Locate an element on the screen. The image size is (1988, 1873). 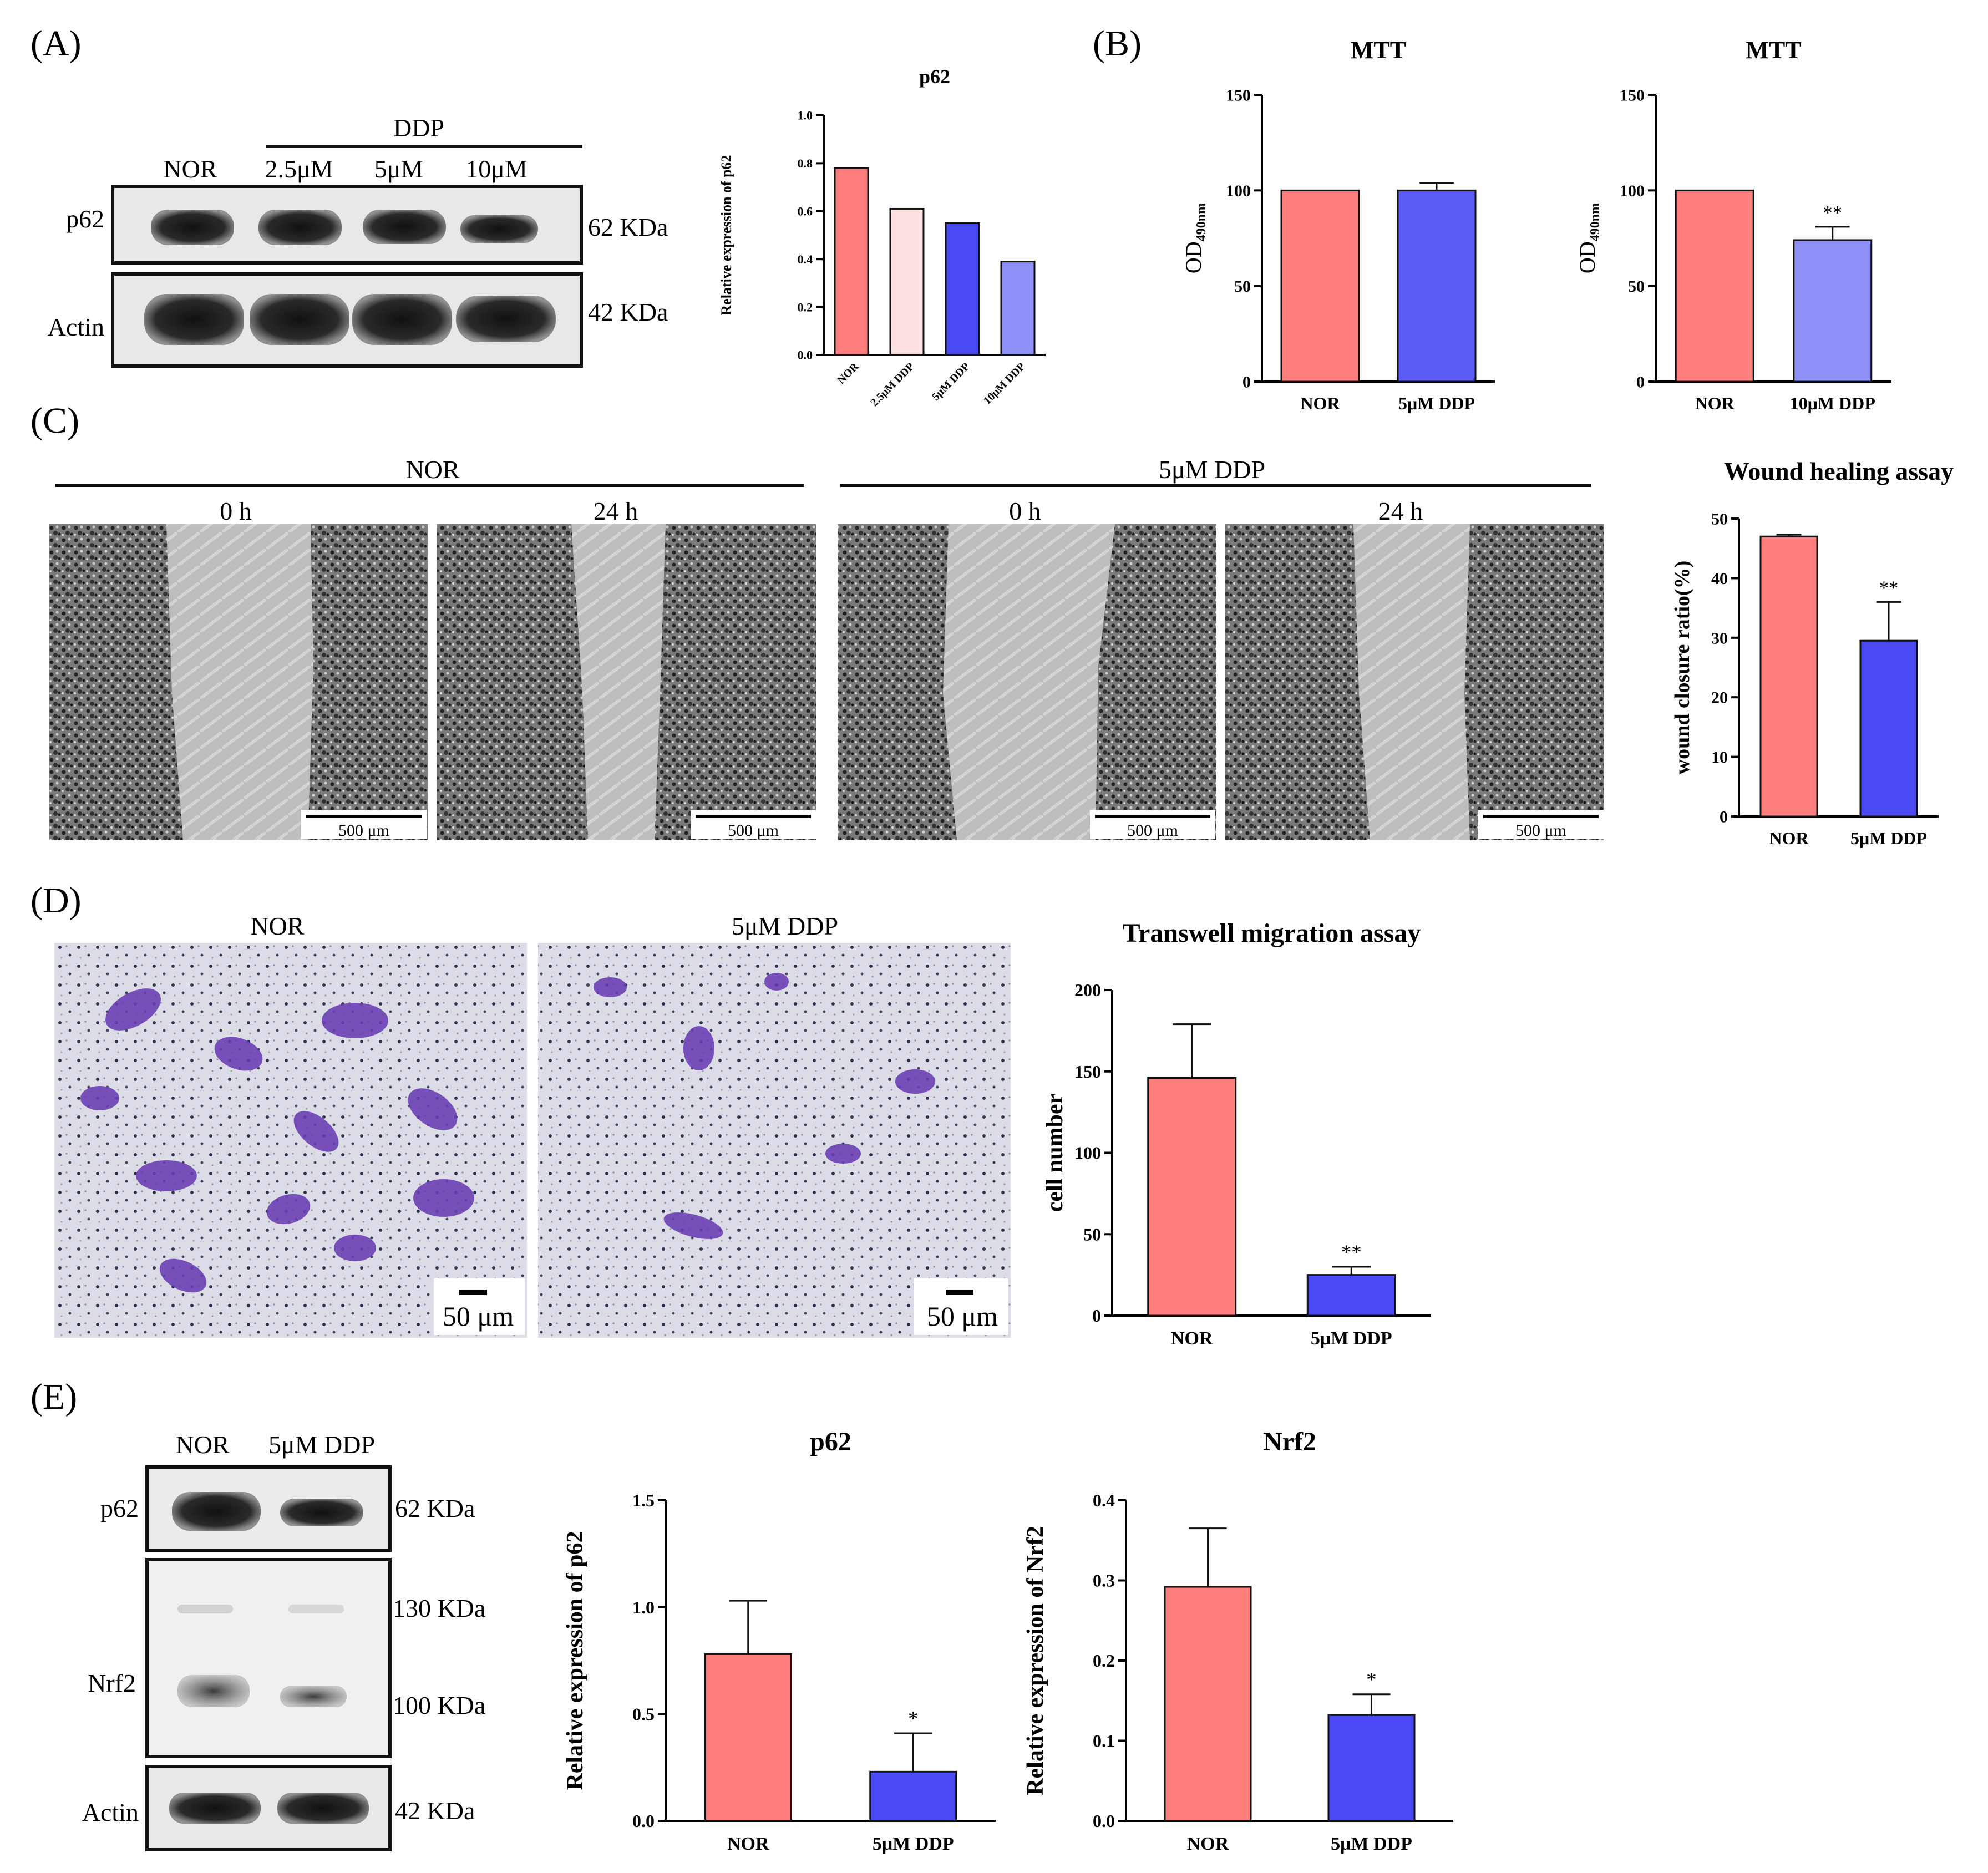
wound-time-label: 0 h is located at coordinates (1025, 511).